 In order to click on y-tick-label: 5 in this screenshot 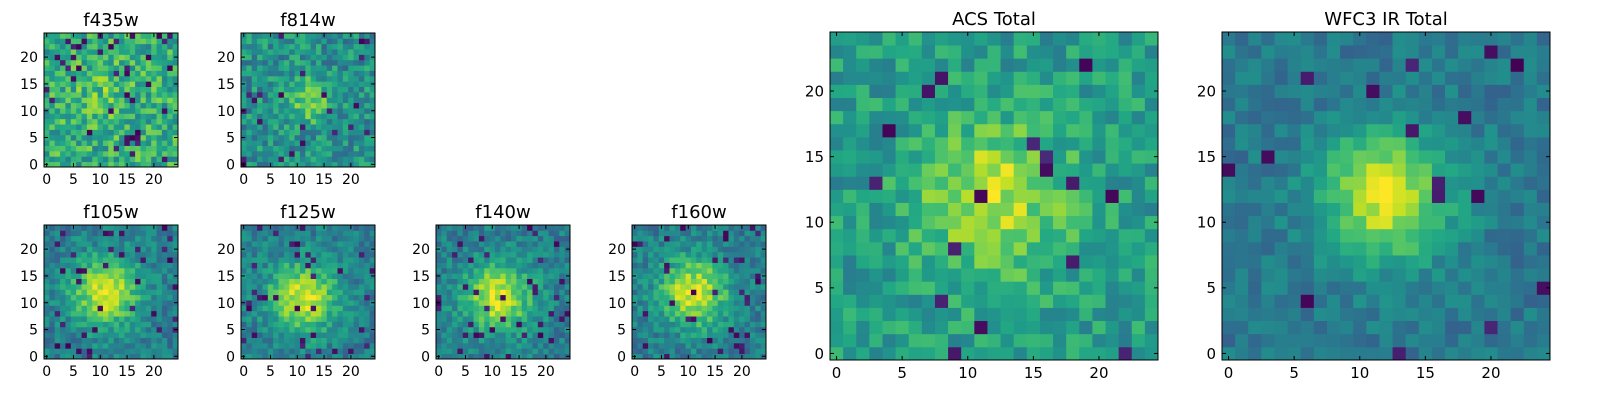, I will do `click(33, 139)`.